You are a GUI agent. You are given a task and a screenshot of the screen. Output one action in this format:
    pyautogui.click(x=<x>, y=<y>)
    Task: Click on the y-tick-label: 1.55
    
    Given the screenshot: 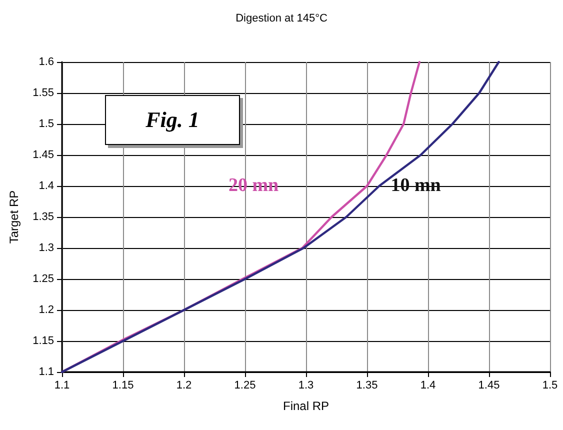 What is the action you would take?
    pyautogui.click(x=43, y=93)
    